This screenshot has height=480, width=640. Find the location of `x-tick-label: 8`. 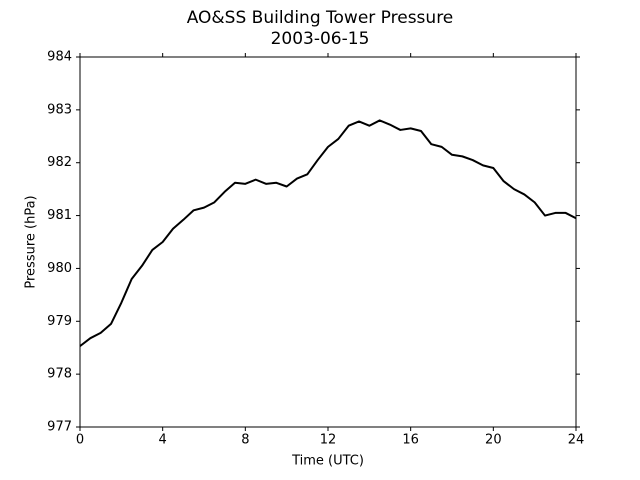

x-tick-label: 8 is located at coordinates (245, 440).